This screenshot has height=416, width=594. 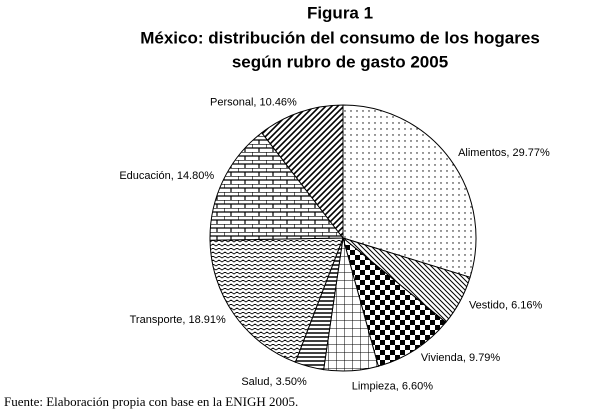 I want to click on slice-label: Vestido, 6.16%, so click(x=506, y=306).